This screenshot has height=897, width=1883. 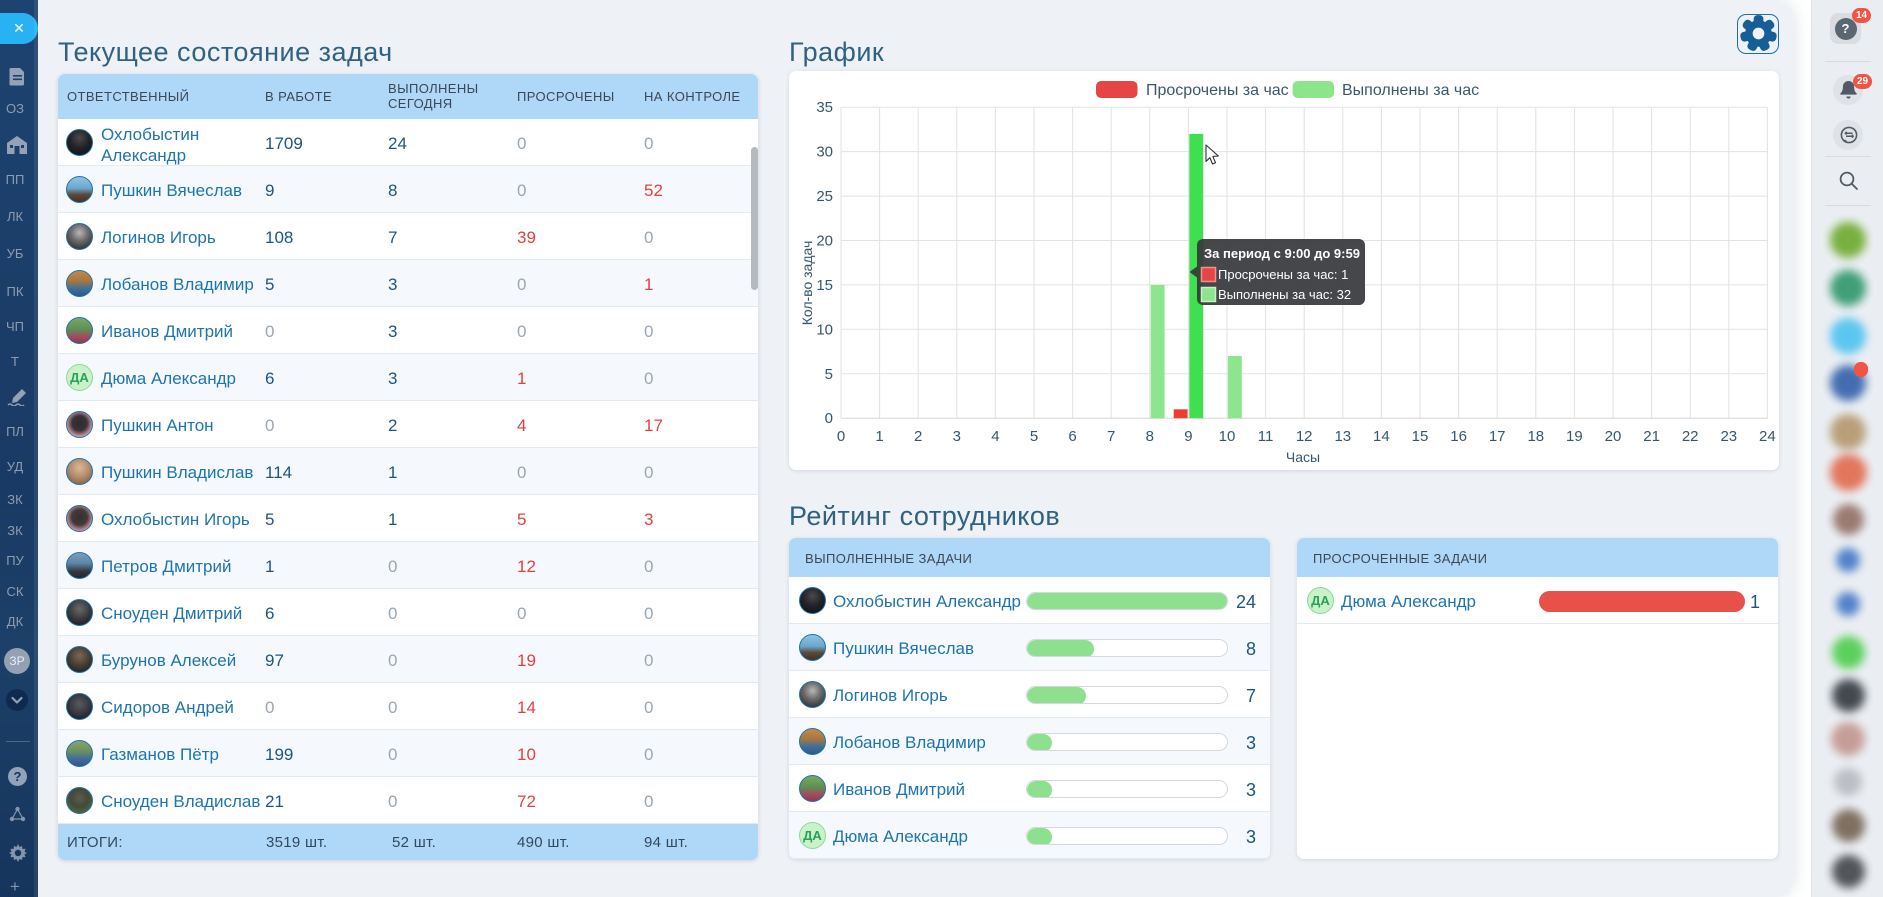 I want to click on svg-text: 8, so click(x=1150, y=436).